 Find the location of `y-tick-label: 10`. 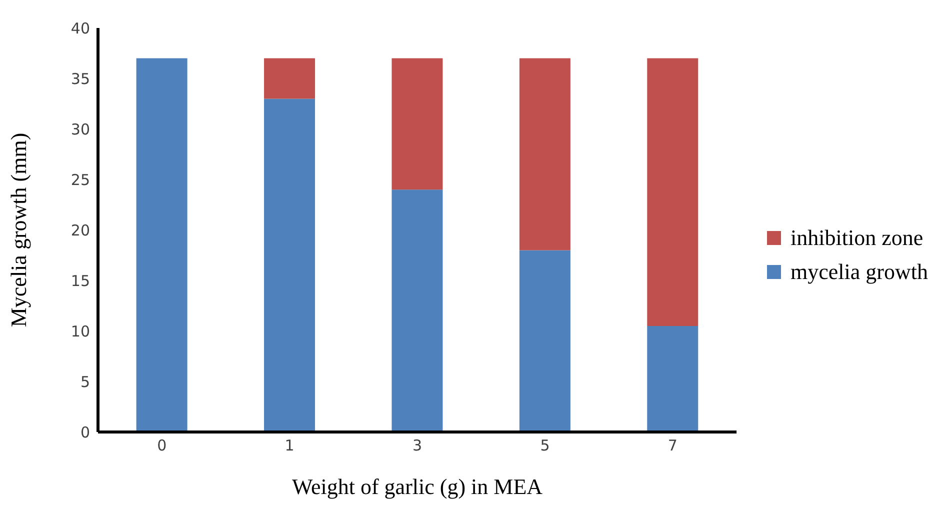

y-tick-label: 10 is located at coordinates (80, 331).